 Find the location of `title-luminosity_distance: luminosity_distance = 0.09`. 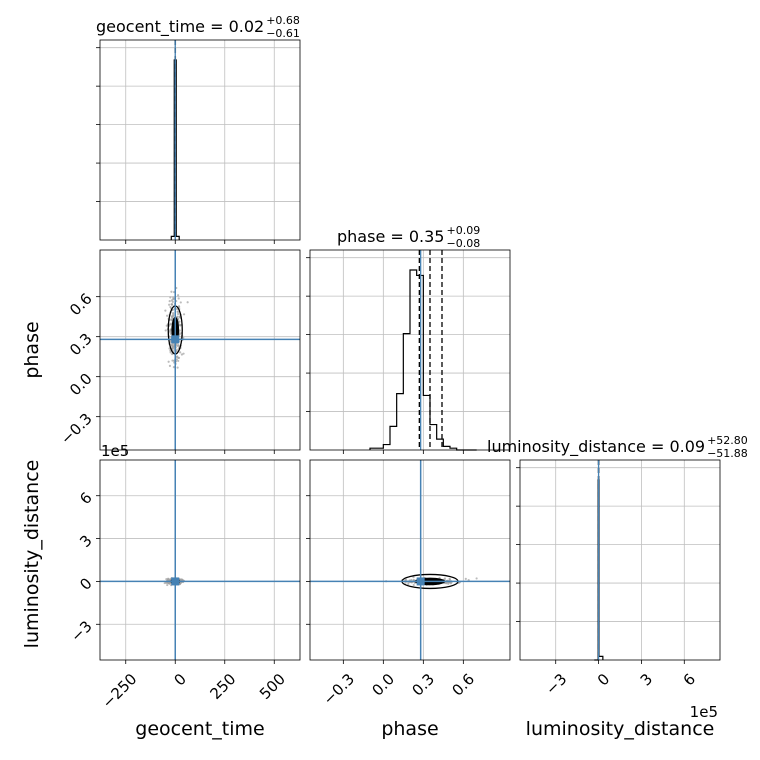

title-luminosity_distance: luminosity_distance = 0.09 is located at coordinates (596, 447).